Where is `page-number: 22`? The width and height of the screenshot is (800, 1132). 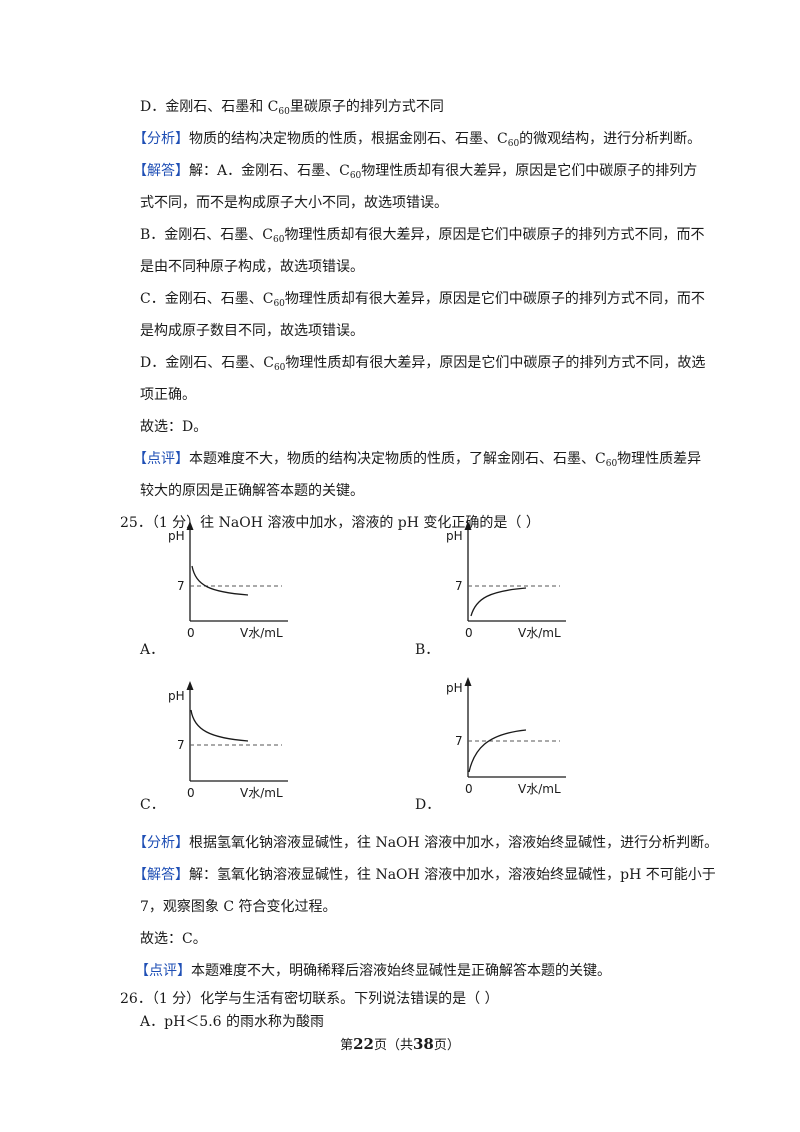 page-number: 22 is located at coordinates (363, 1044).